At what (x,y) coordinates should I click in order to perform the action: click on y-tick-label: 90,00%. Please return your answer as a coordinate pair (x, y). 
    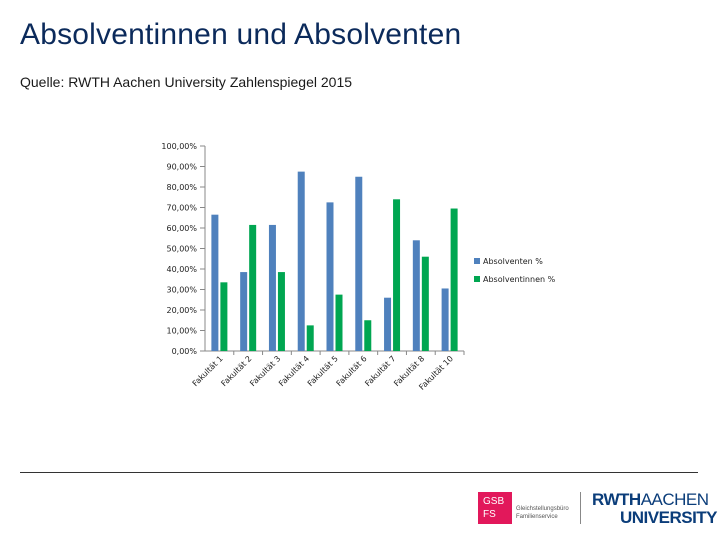
    Looking at the image, I should click on (181, 167).